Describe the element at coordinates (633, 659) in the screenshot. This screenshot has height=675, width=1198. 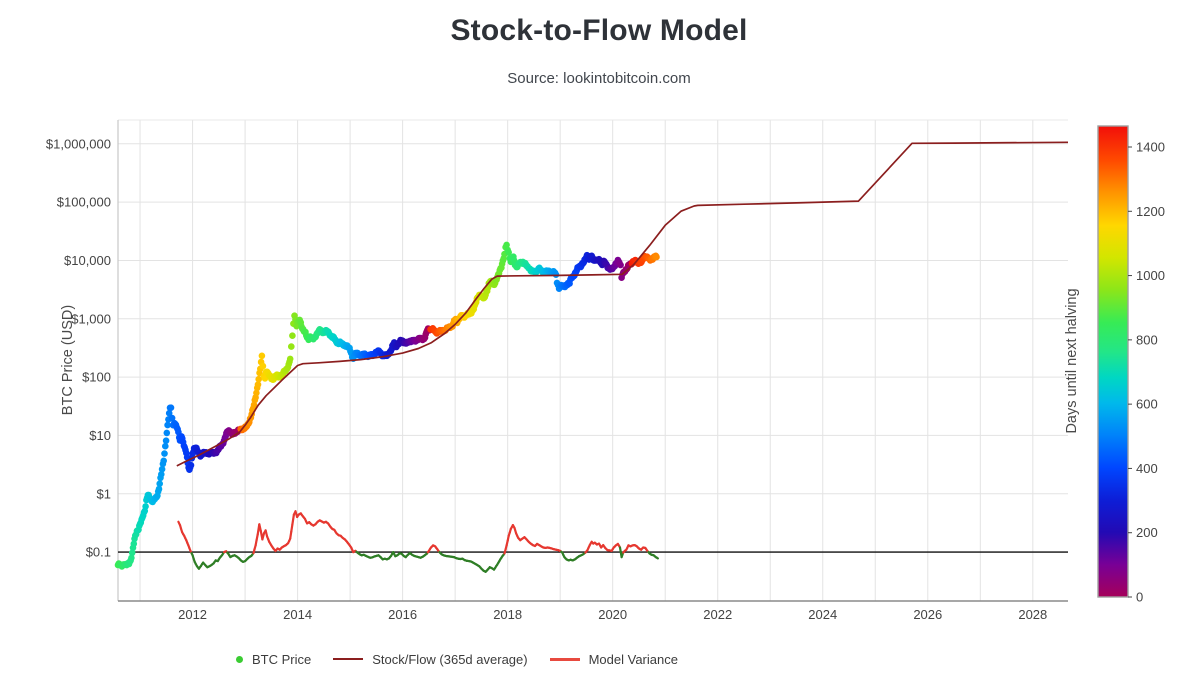
I see `legend-label: Model Variance` at that location.